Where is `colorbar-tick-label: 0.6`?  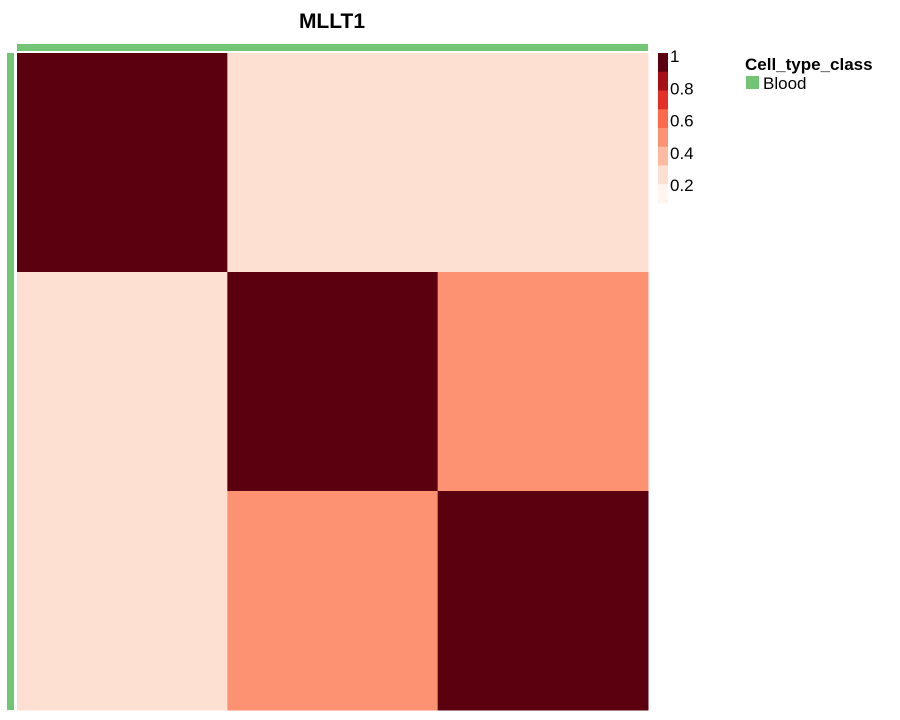 colorbar-tick-label: 0.6 is located at coordinates (682, 121).